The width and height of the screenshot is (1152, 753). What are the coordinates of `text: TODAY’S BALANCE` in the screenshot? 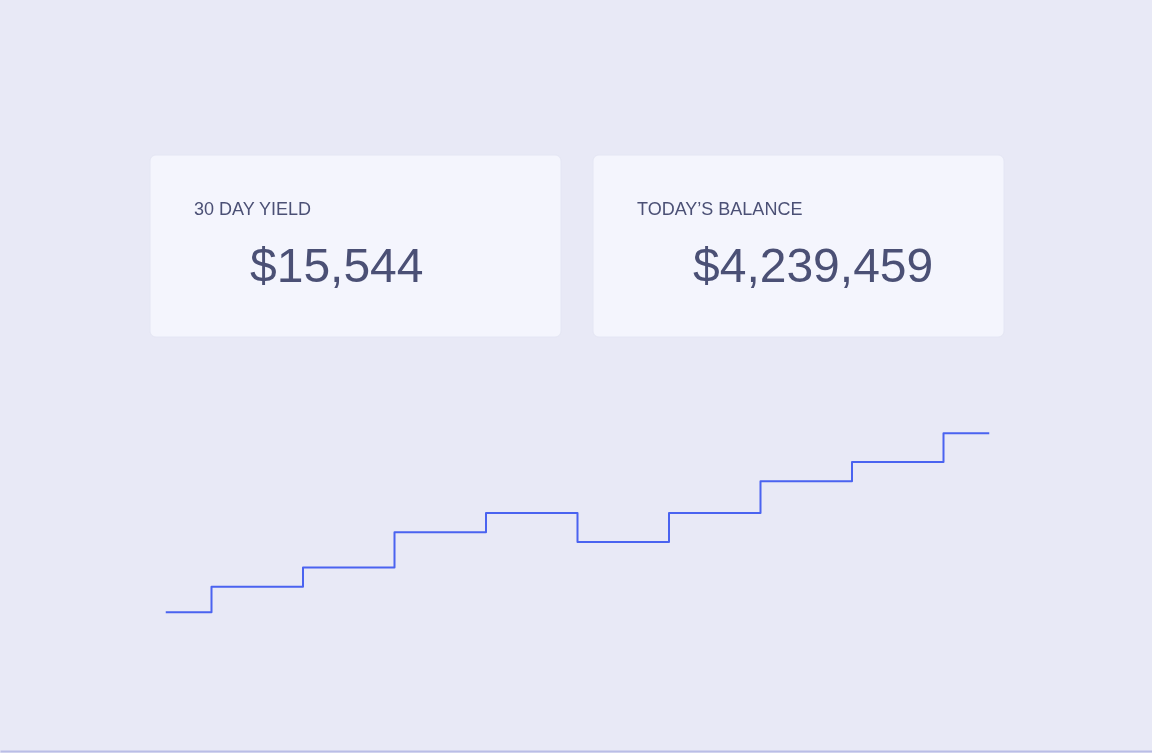 It's located at (720, 209).